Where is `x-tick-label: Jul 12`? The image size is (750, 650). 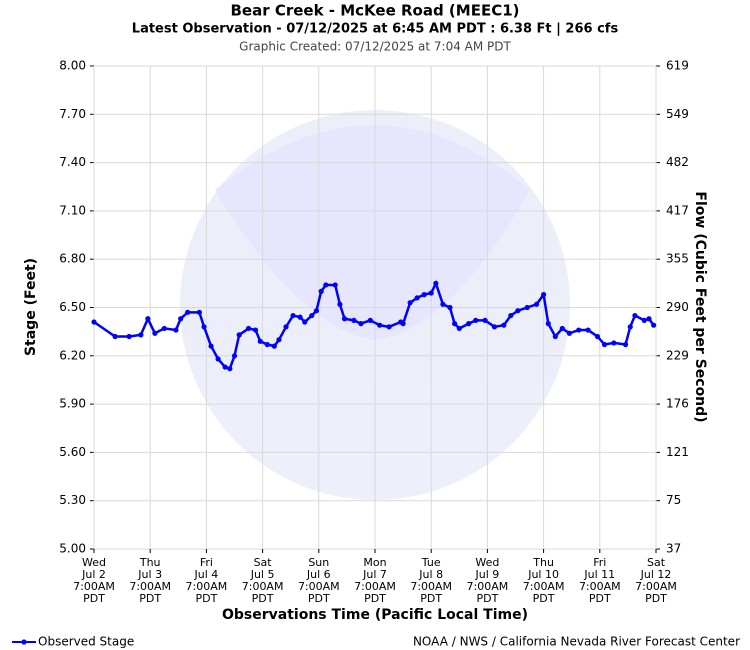
x-tick-label: Jul 12 is located at coordinates (656, 574).